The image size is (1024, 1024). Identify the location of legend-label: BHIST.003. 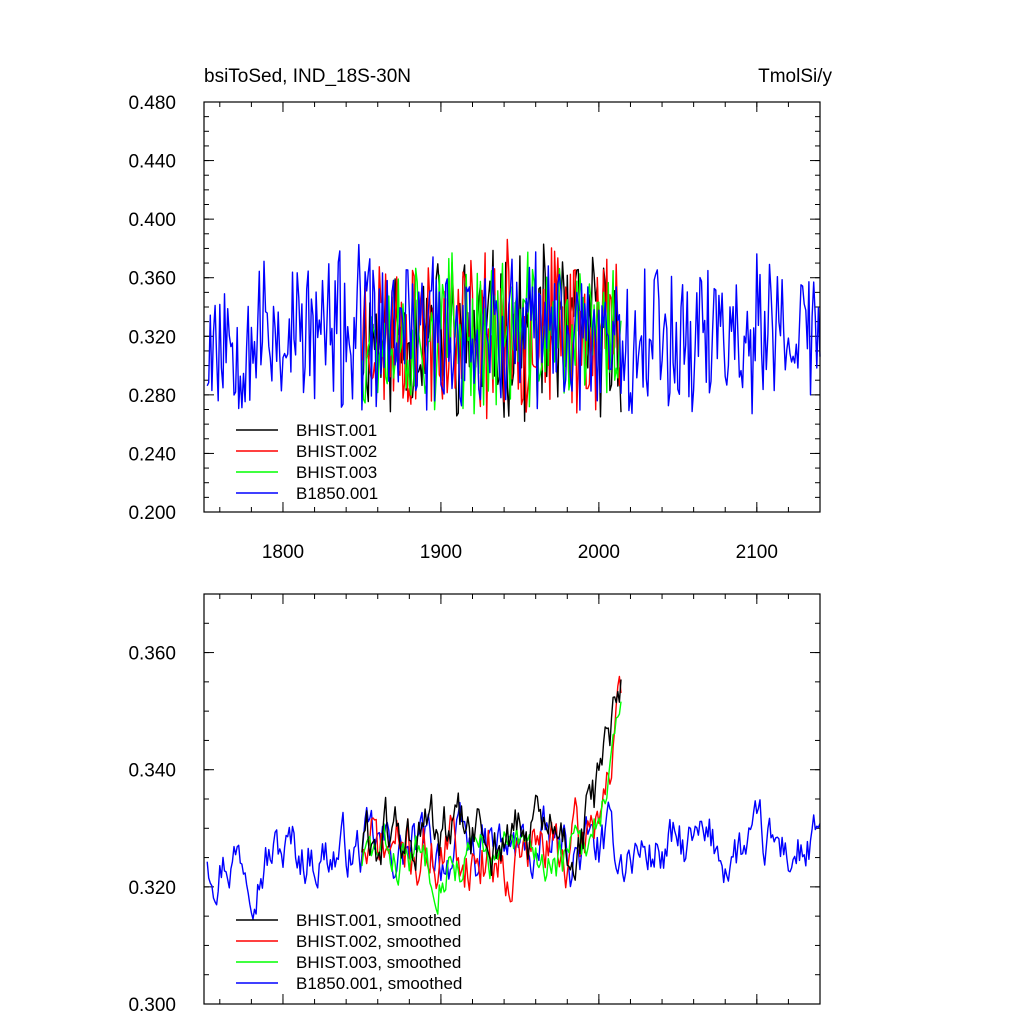
(336, 472).